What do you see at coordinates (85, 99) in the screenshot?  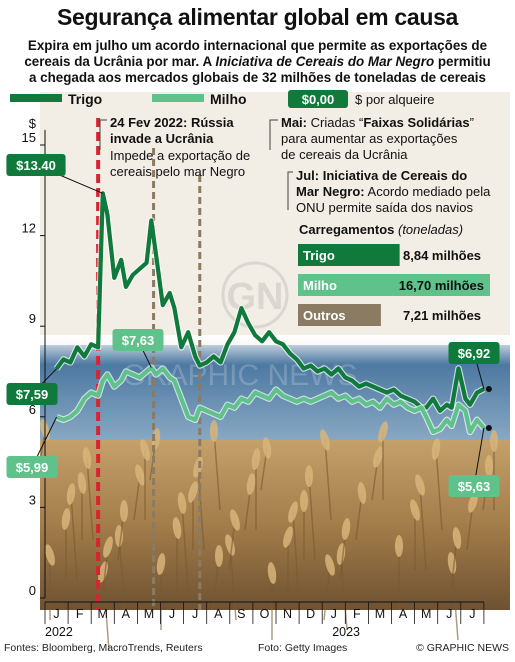 I see `legend-trigo-label: Trigo` at bounding box center [85, 99].